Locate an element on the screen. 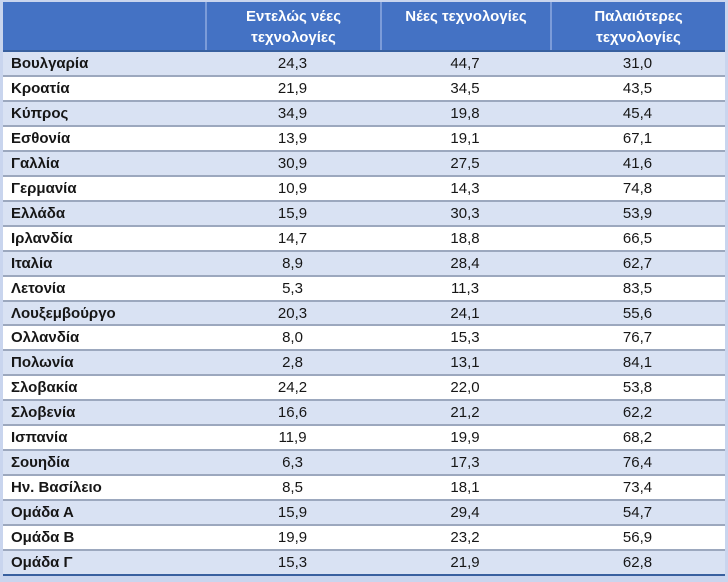 The width and height of the screenshot is (728, 582). cell-value: 76,7 is located at coordinates (637, 338).